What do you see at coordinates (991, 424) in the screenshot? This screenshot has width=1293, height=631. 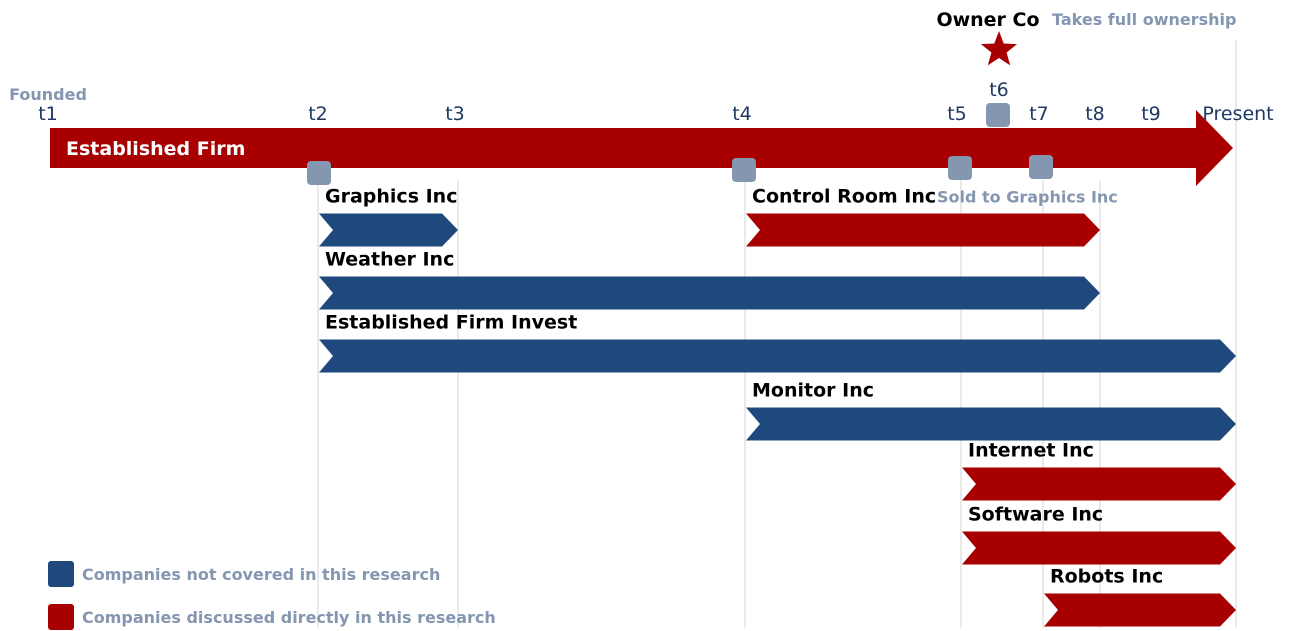 I see `monitor-inc-bar` at bounding box center [991, 424].